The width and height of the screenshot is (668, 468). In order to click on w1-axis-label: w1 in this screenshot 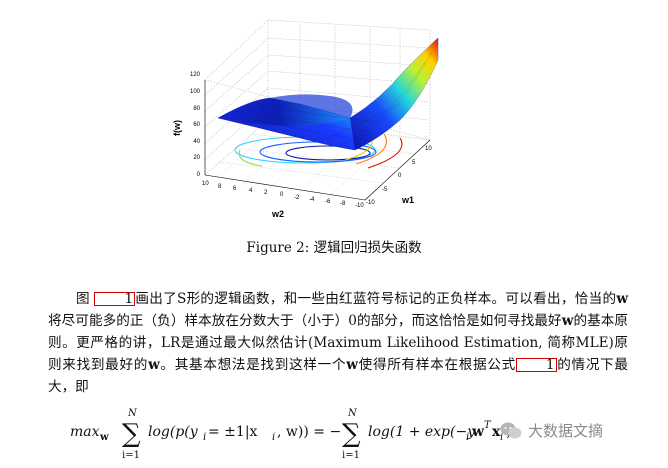, I will do `click(407, 200)`.